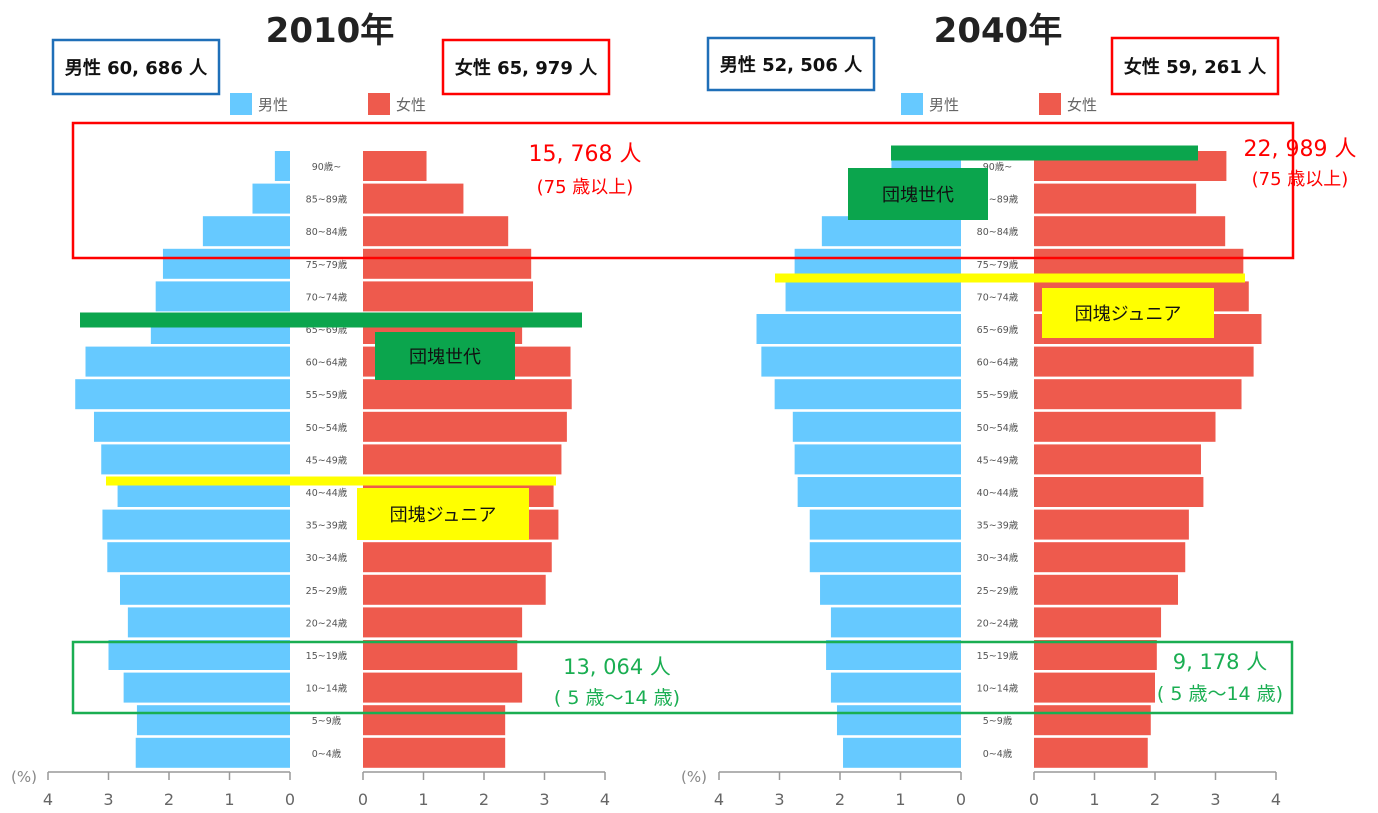  I want to click on age-group-label: 75~79歳, so click(327, 265).